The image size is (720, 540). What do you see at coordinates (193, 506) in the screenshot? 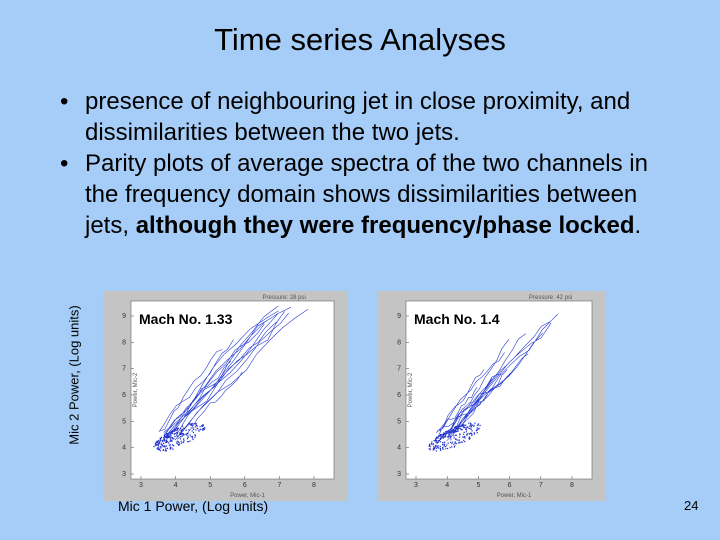
I see `x-axis-label: Mic 1 Power, (Log units)` at bounding box center [193, 506].